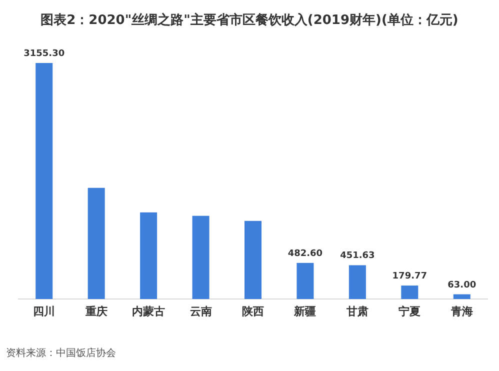  Describe the element at coordinates (462, 285) in the screenshot. I see `data-label: 63.00` at that location.